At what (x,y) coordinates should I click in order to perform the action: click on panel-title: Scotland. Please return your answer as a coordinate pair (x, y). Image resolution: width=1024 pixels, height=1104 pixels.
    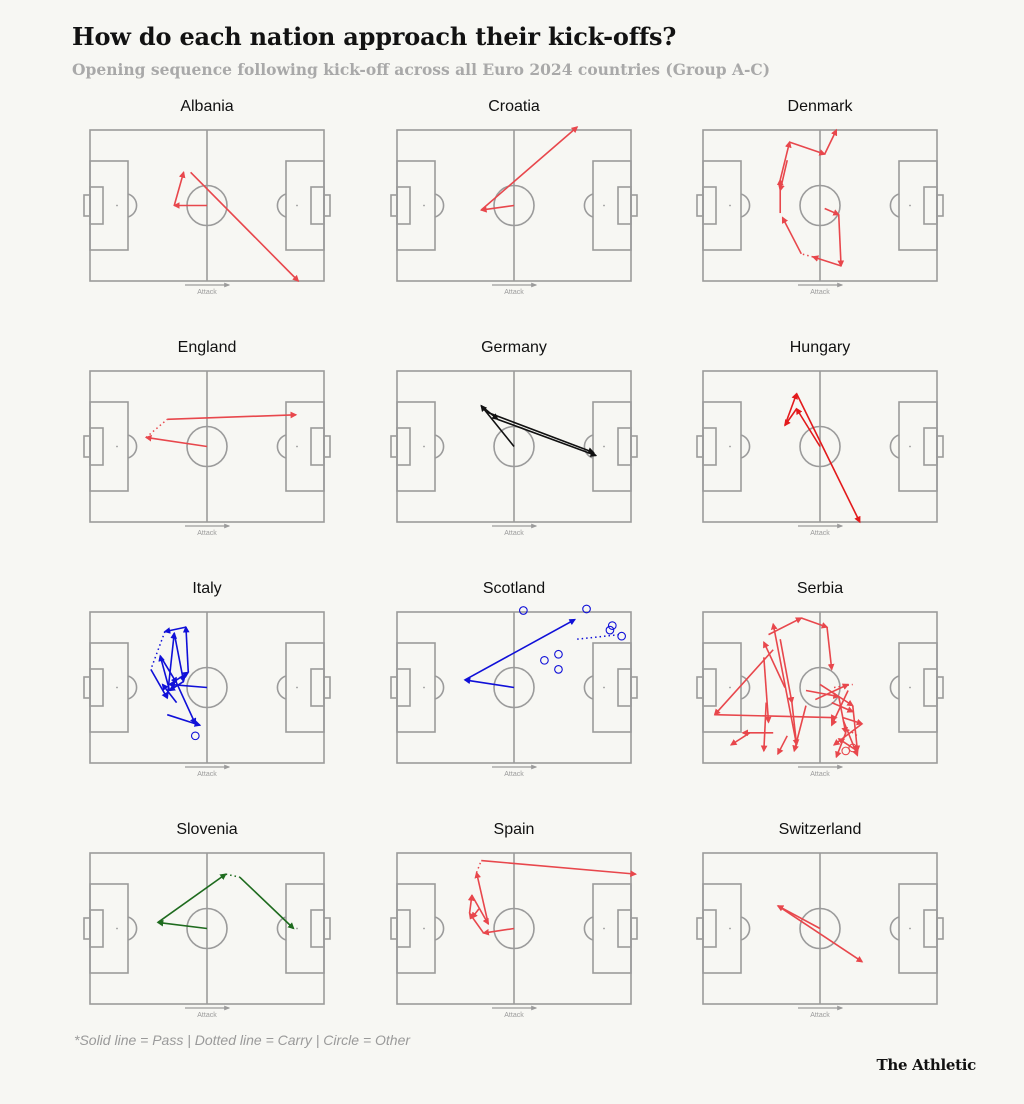
    Looking at the image, I should click on (514, 588).